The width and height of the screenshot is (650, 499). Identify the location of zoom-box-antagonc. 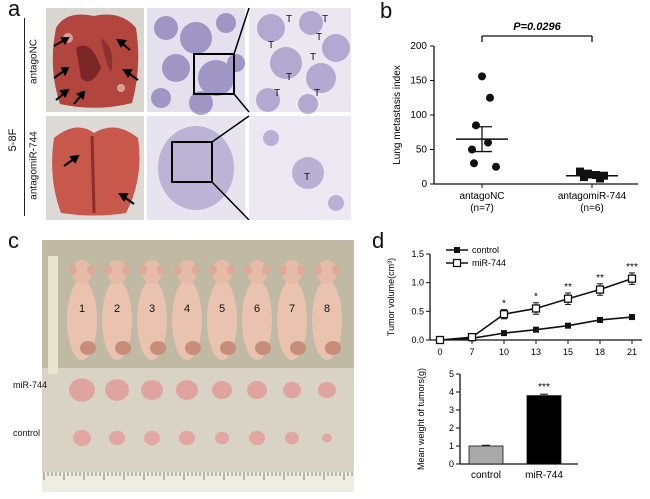
(214, 74).